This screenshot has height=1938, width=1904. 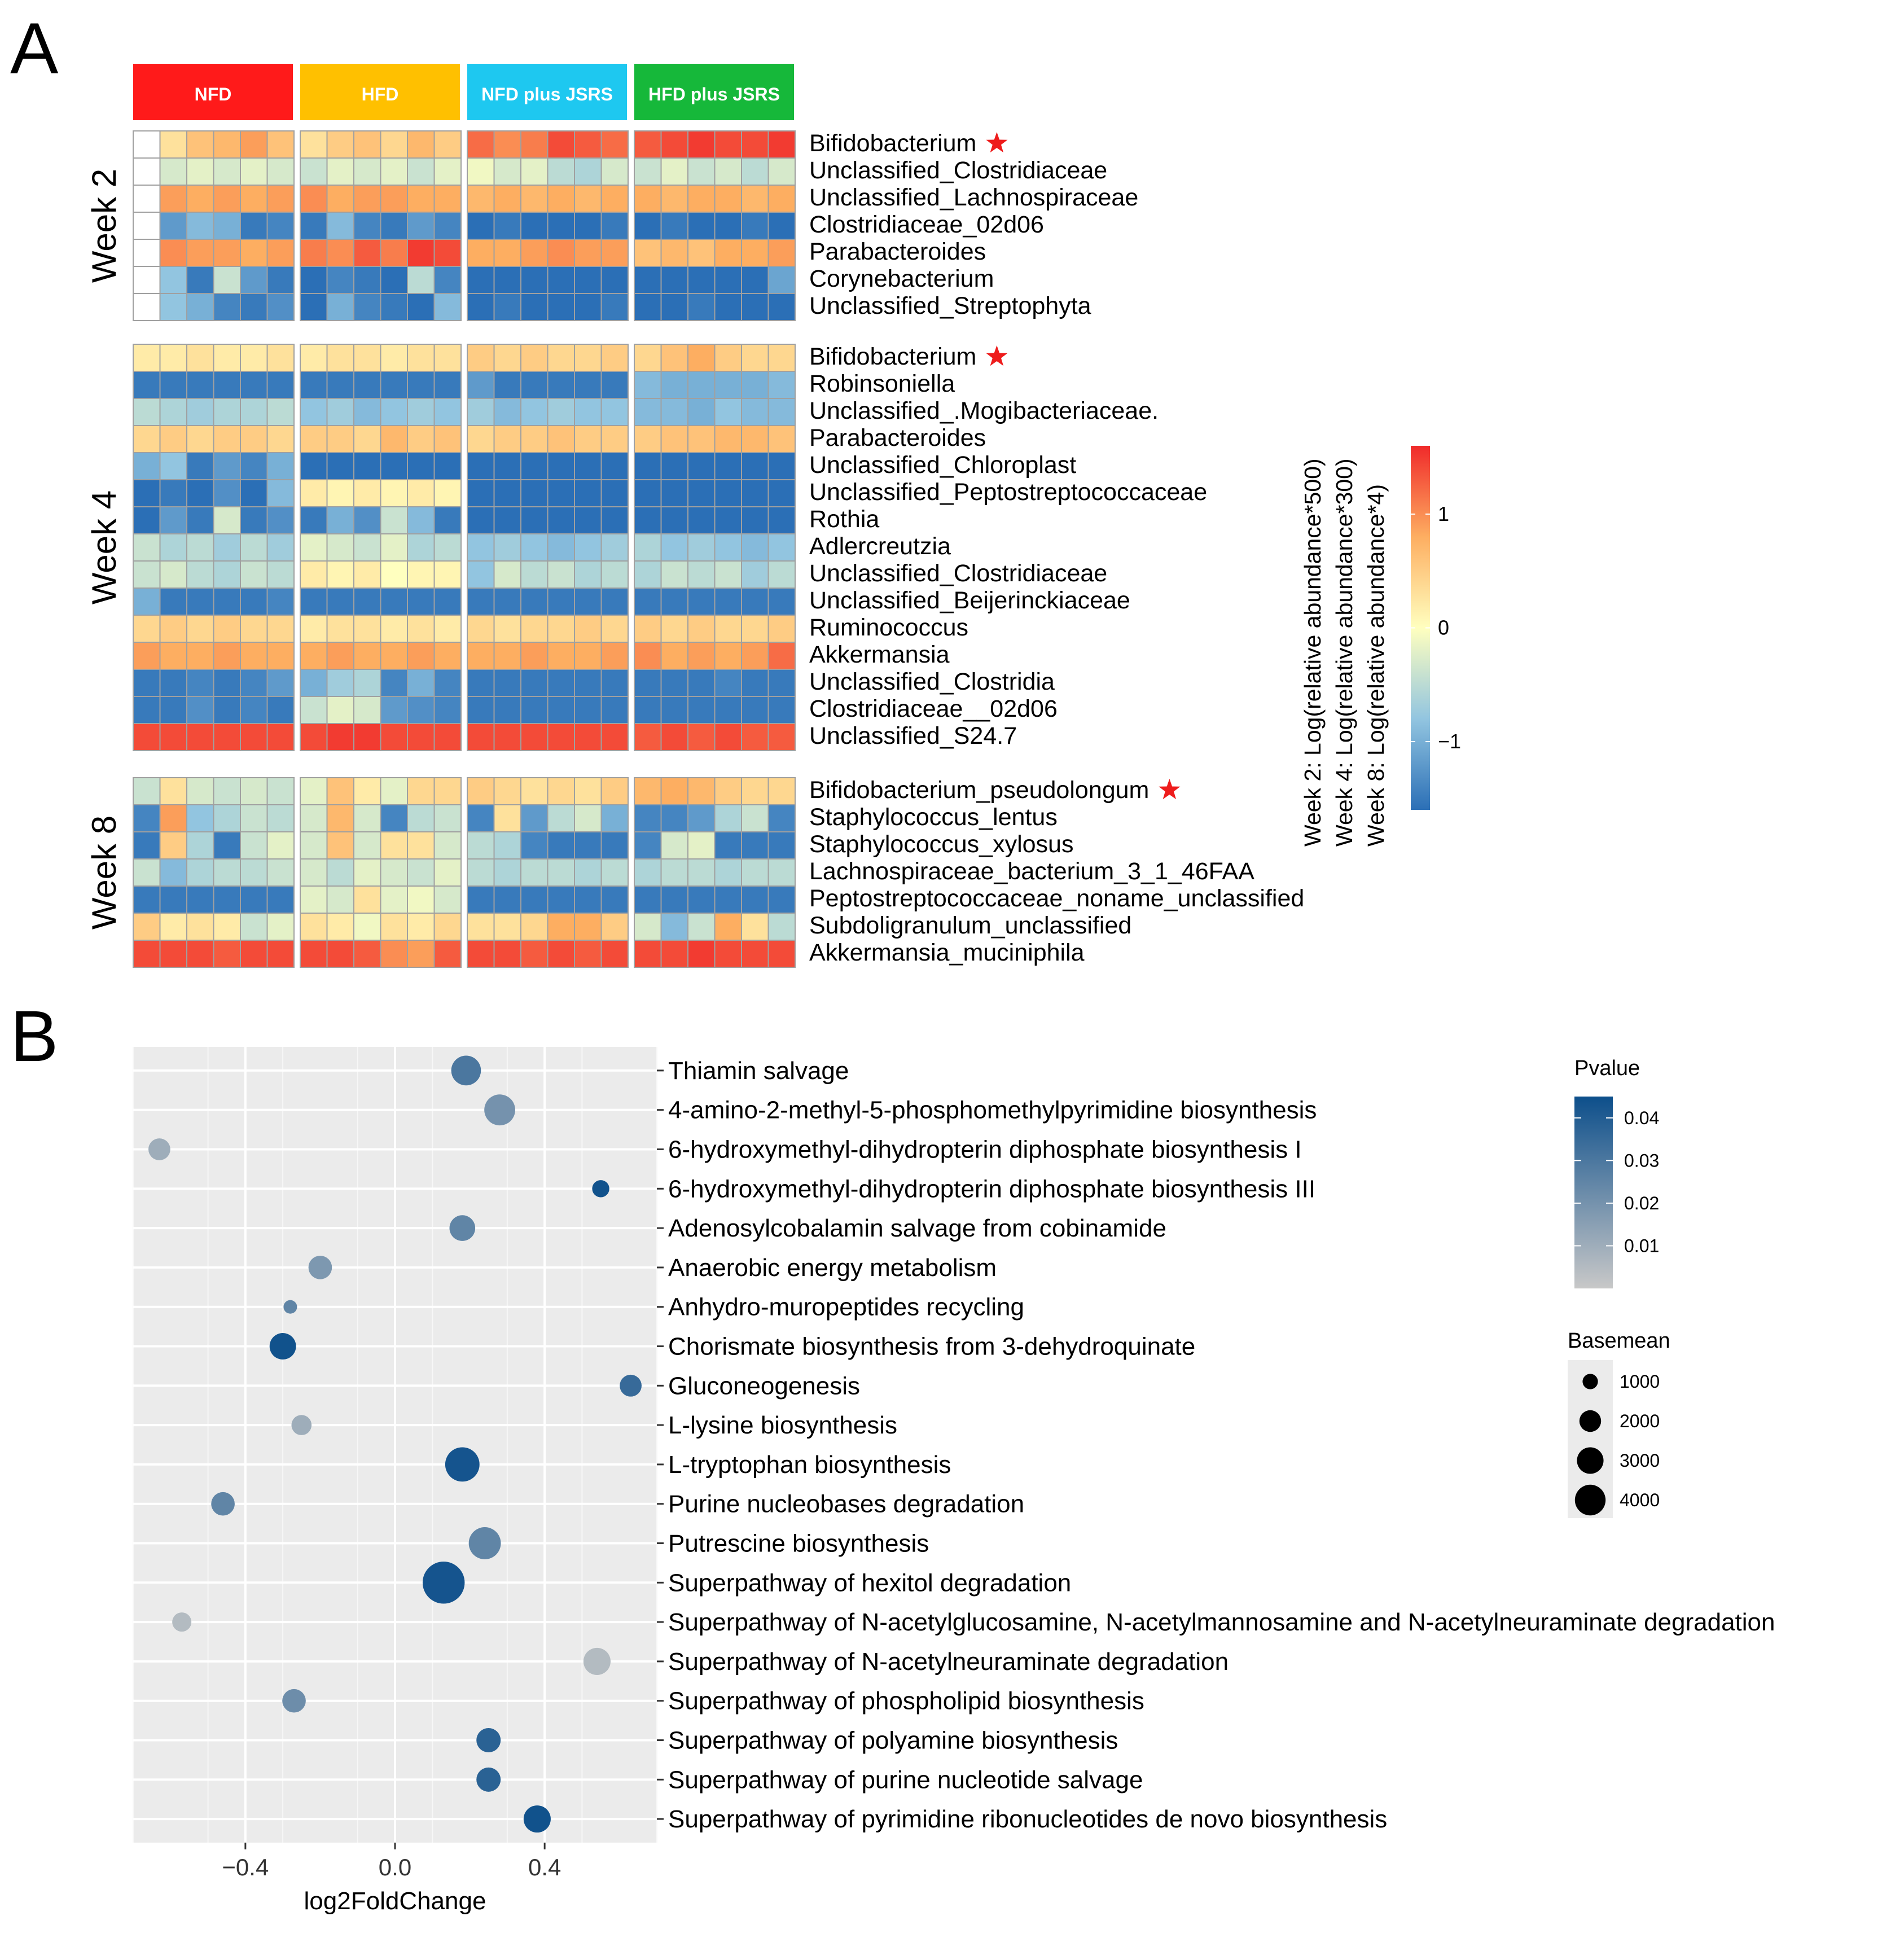 I want to click on x-axis-title: log2FoldChange, so click(x=395, y=1901).